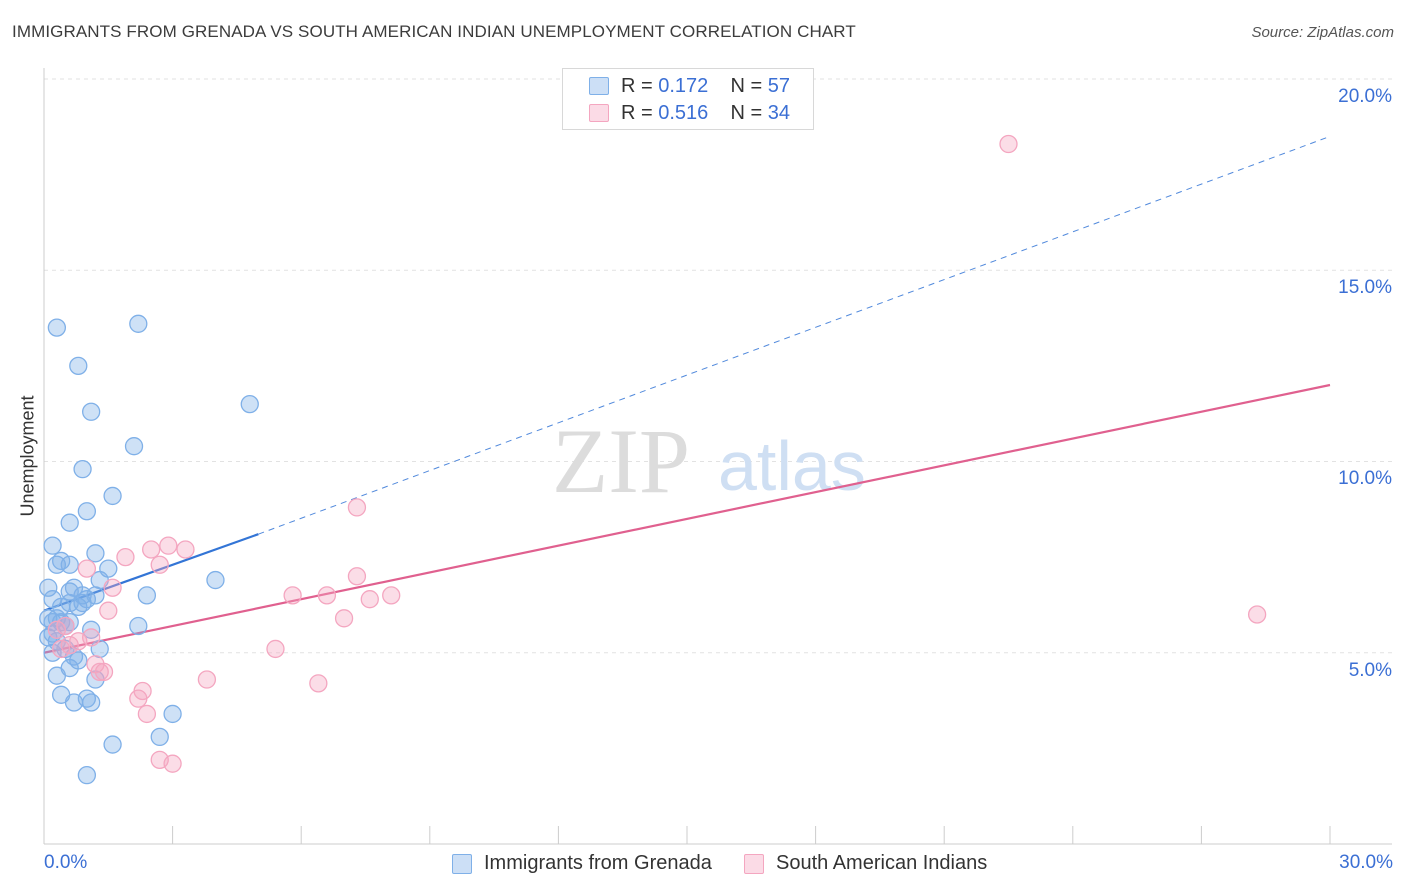 This screenshot has width=1406, height=892. I want to click on y-tick-label-15: 15.0%, so click(1365, 287).